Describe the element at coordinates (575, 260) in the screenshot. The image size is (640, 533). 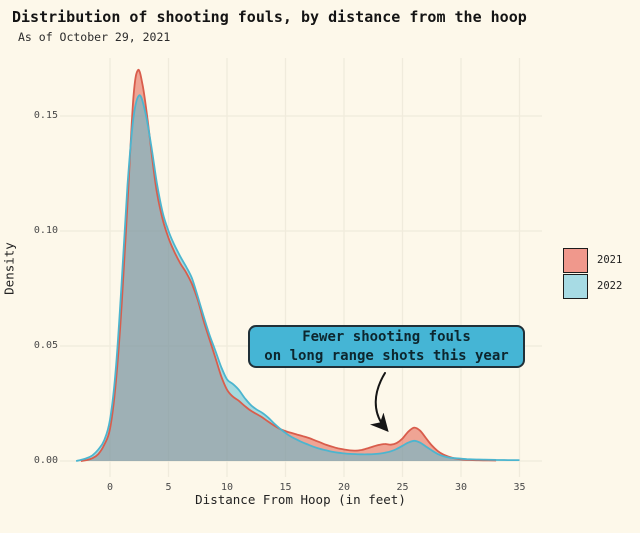
I see `legend-swatch-2021` at that location.